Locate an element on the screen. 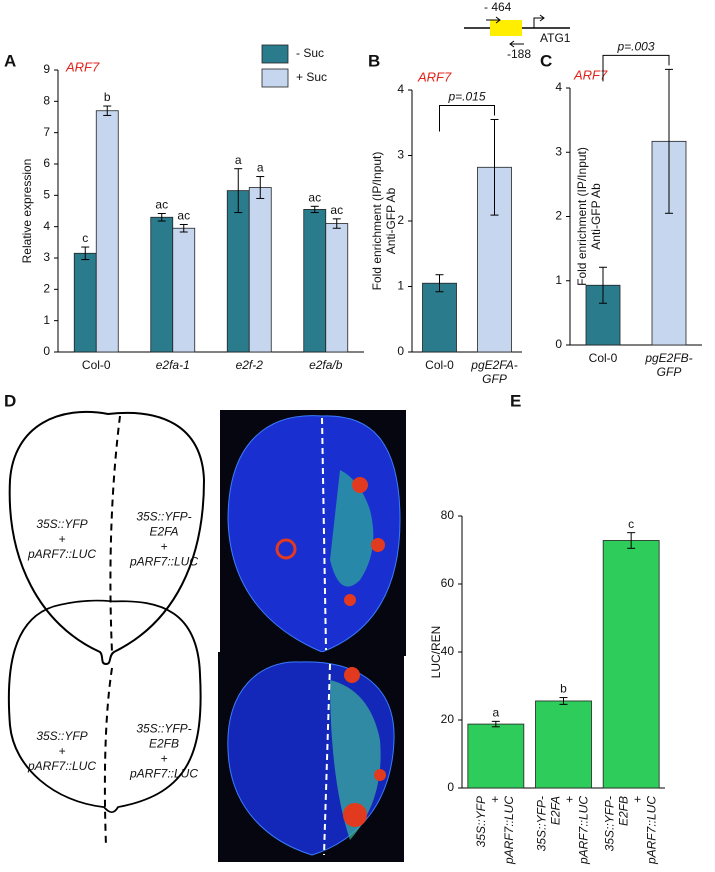 The height and width of the screenshot is (872, 715). y-tick-label: 40 is located at coordinates (448, 651).